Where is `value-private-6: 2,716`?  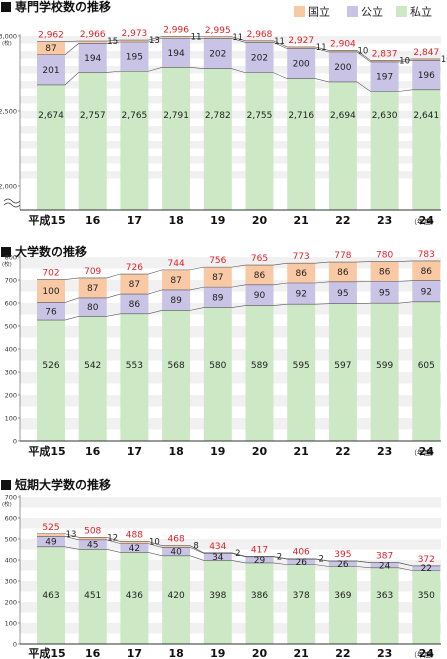 value-private-6: 2,716 is located at coordinates (301, 116).